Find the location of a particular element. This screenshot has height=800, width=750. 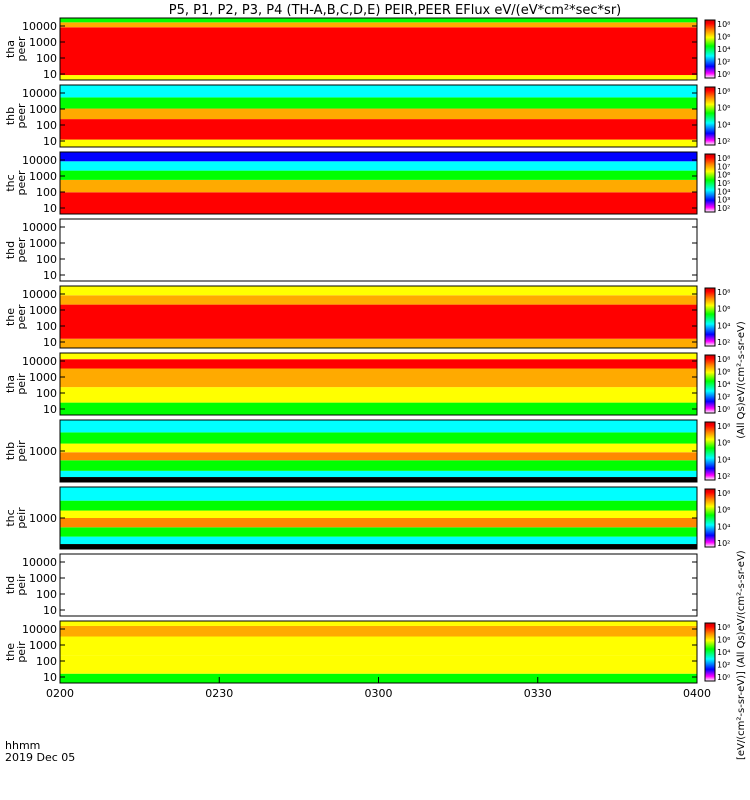

colorbar-tick-label: 10³ is located at coordinates (723, 200).